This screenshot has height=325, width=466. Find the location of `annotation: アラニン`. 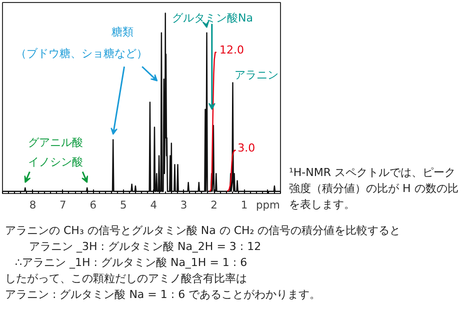

annotation: アラニン is located at coordinates (256, 75).